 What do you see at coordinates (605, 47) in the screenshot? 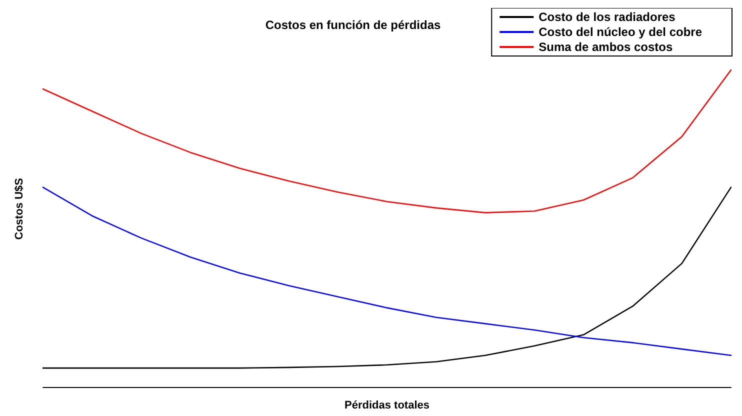
I see `legend-label: Suma de ambos costos` at bounding box center [605, 47].